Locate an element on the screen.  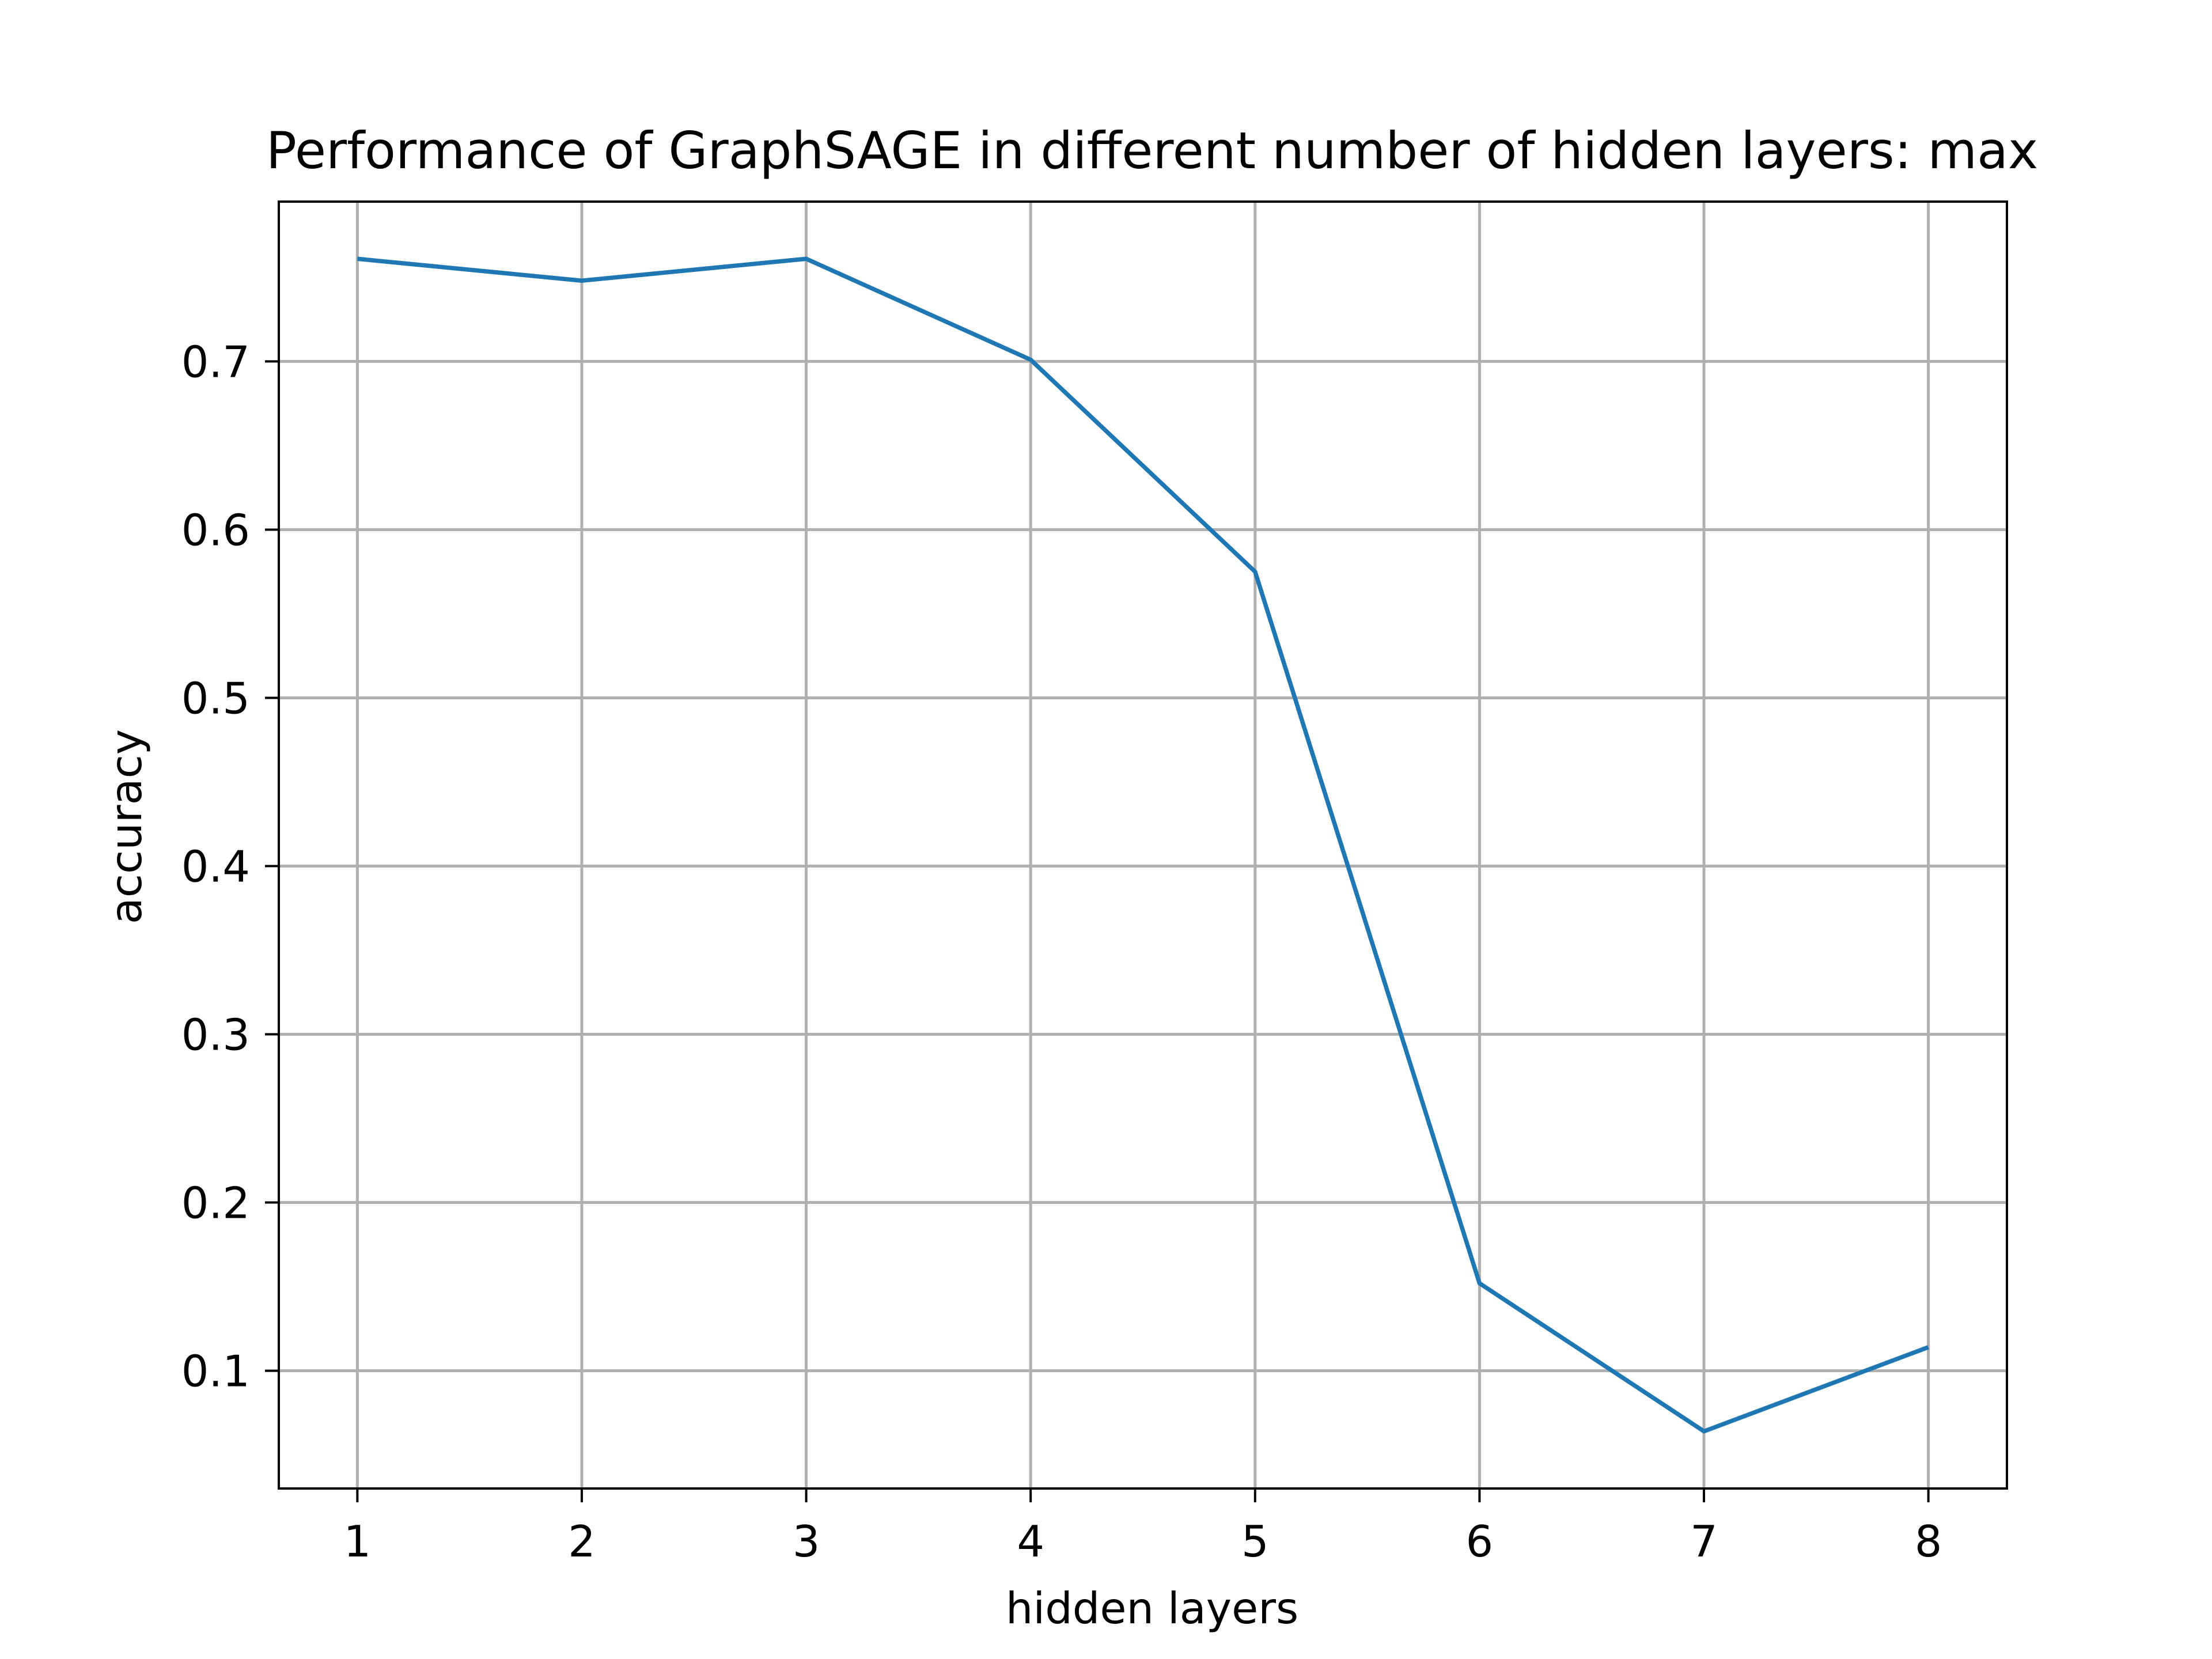
x-tick-label-2: 2 is located at coordinates (582, 1541).